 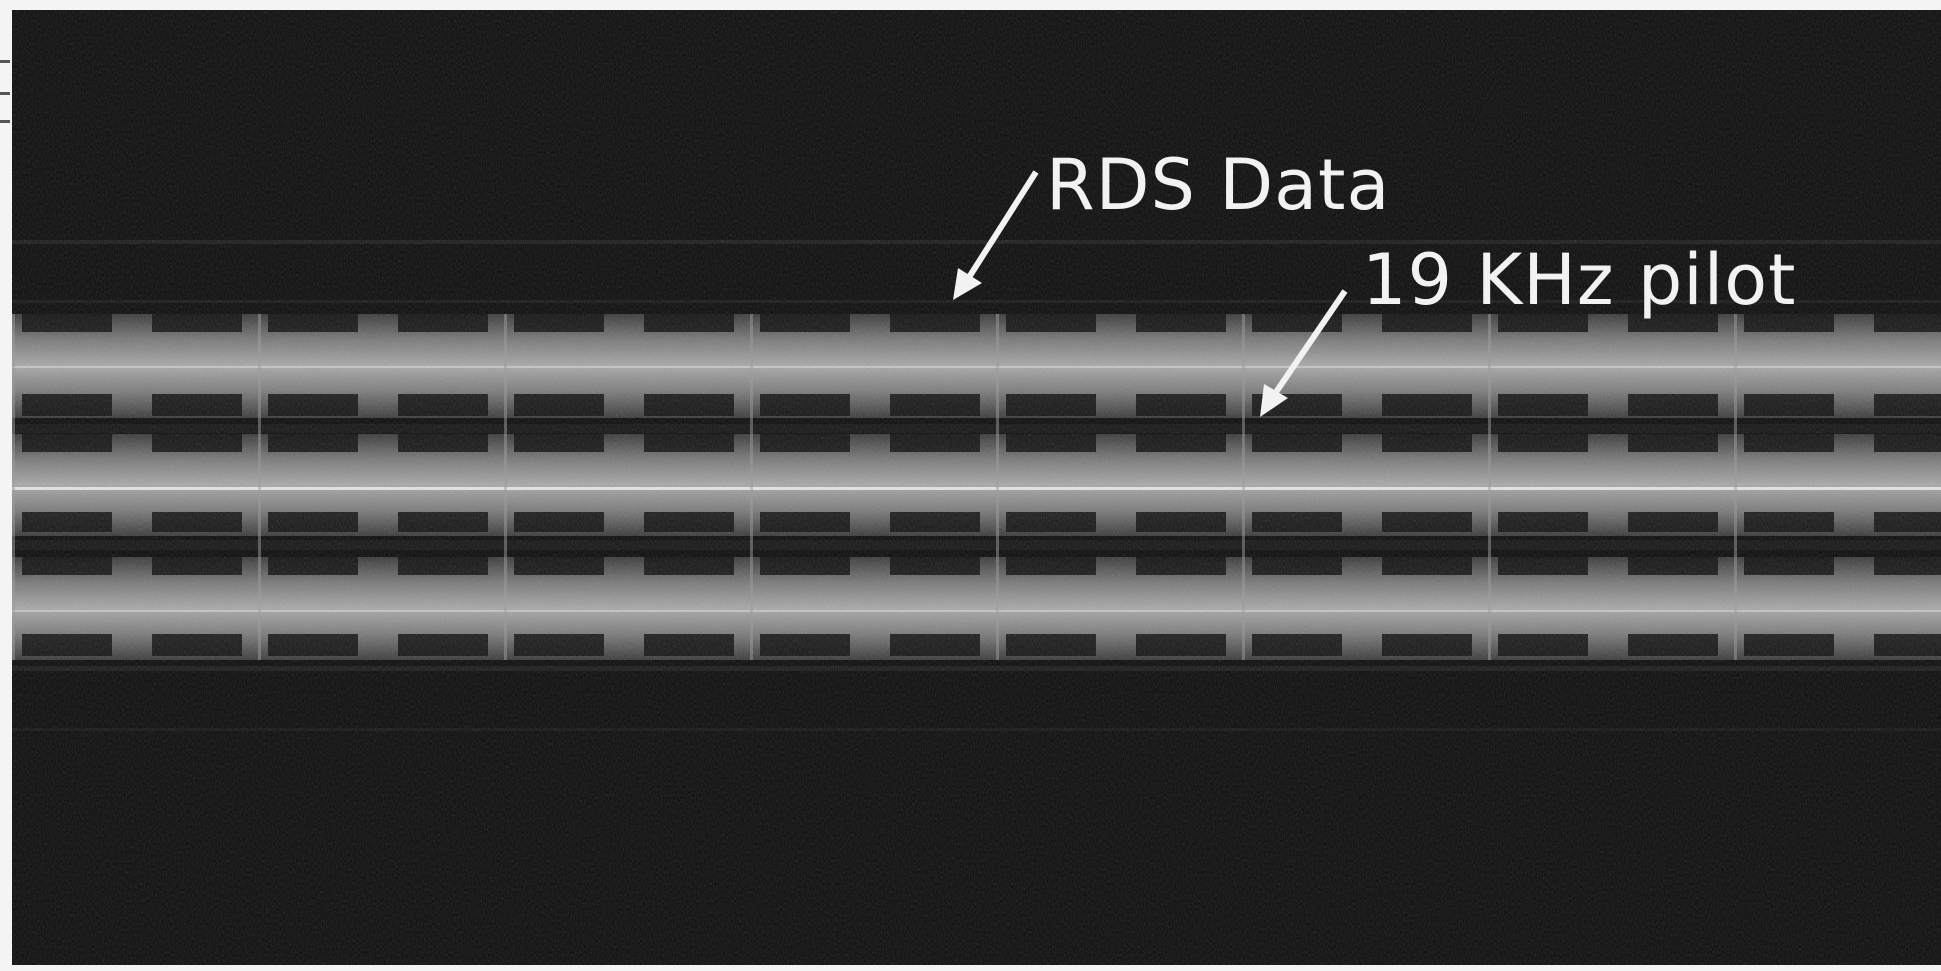 I want to click on rds-data-label: RDS Data, so click(x=1218, y=185).